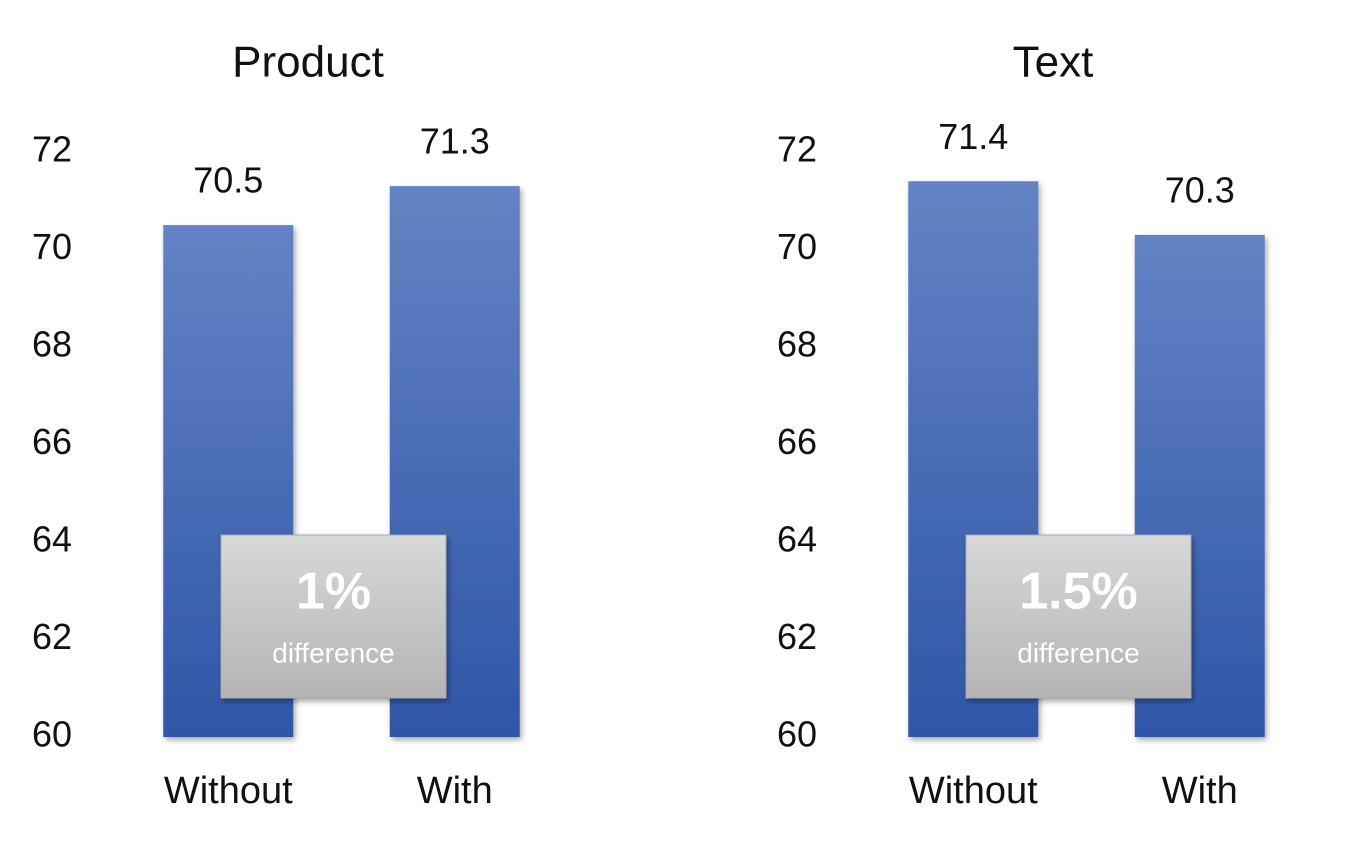  Describe the element at coordinates (1078, 592) in the screenshot. I see `annotation-value: 1.5%` at that location.